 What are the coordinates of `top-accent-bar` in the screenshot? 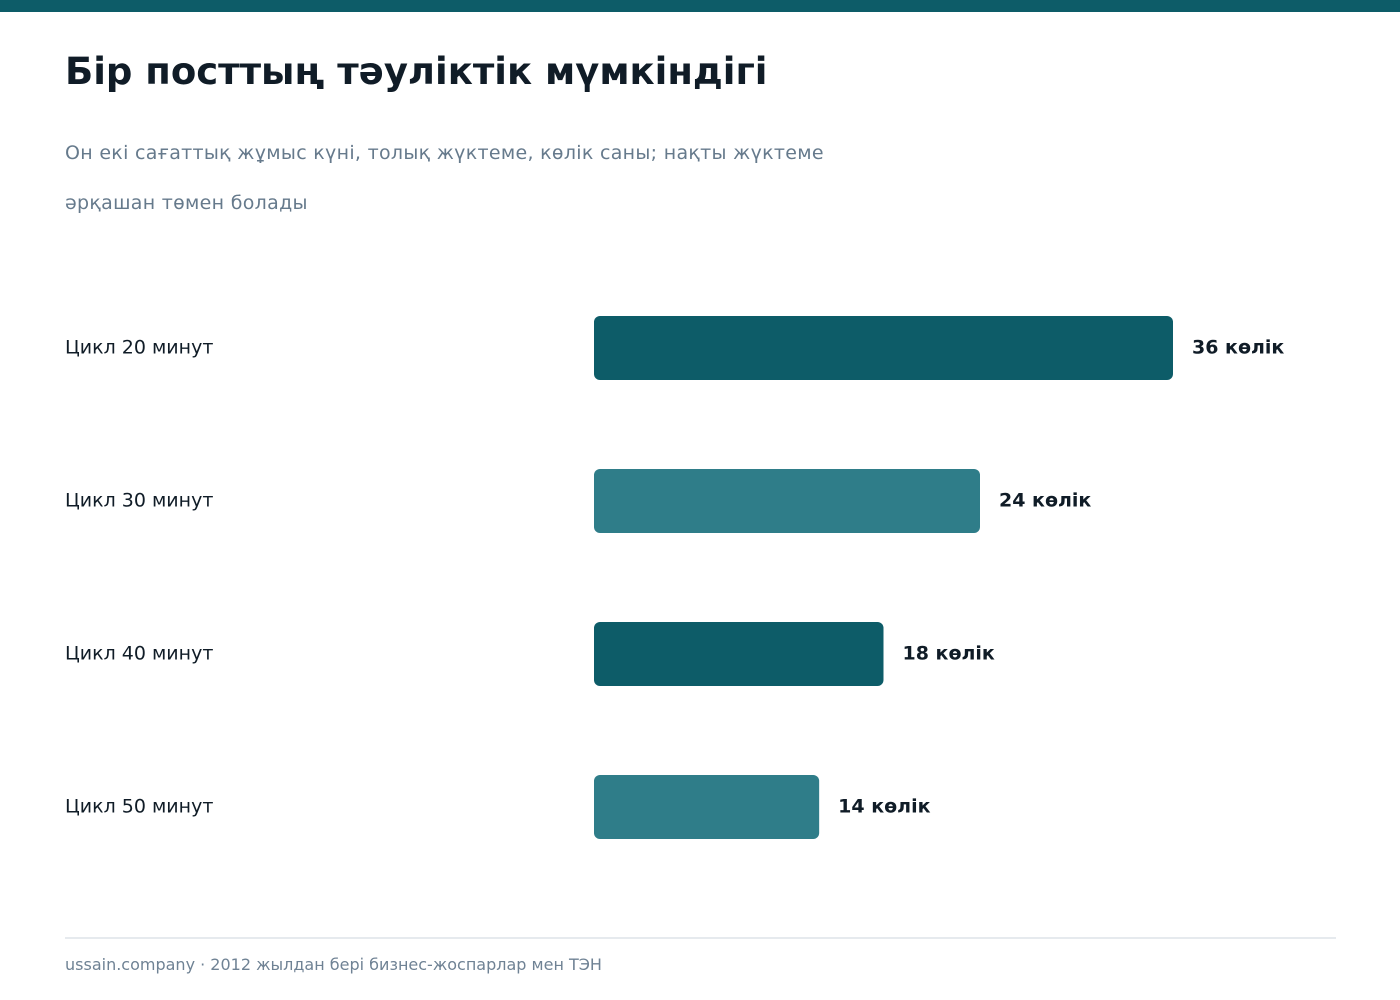 It's located at (700, 6).